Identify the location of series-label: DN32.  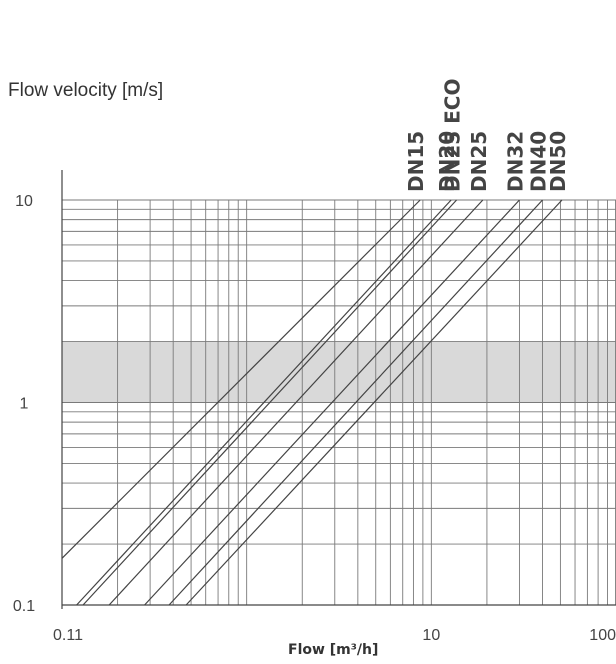
(515, 161).